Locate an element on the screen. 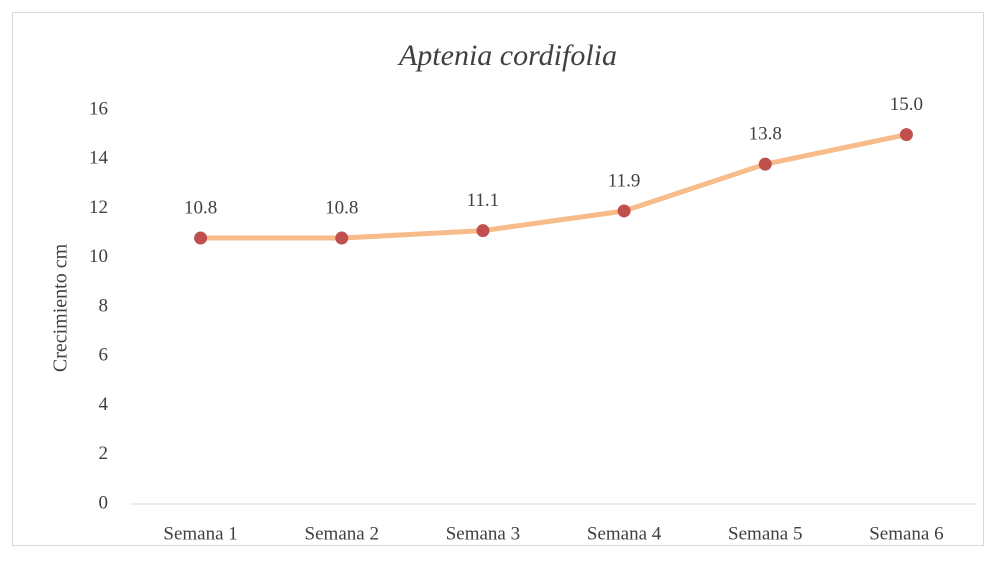 This screenshot has width=996, height=563. x-tick-label: Semana 2 is located at coordinates (342, 533).